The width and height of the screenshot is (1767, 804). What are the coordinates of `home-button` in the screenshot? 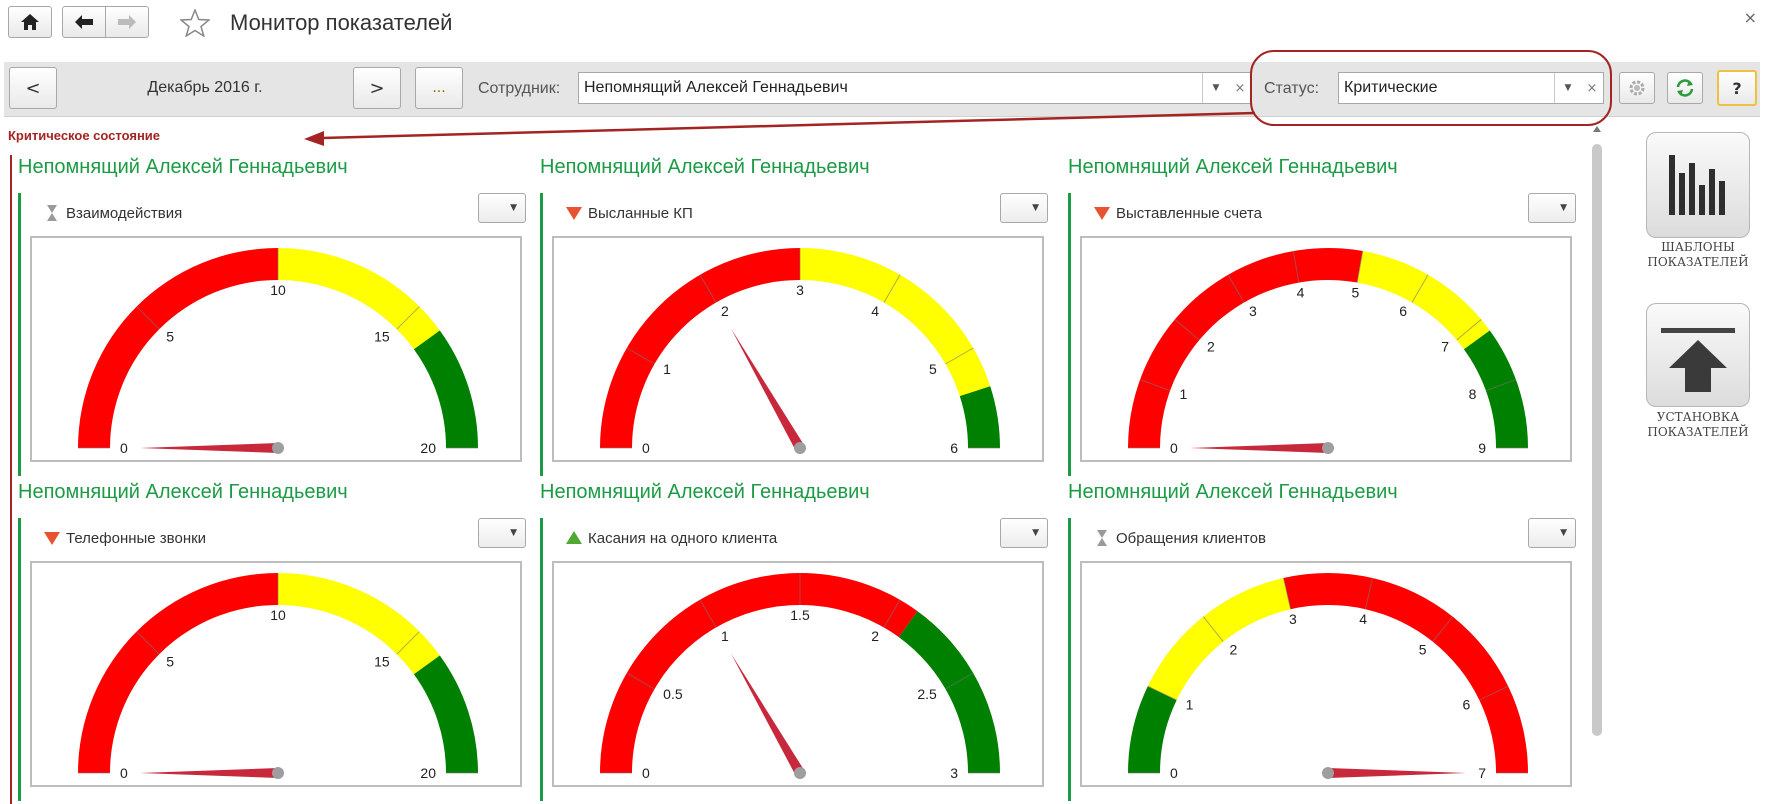 It's located at (30, 22).